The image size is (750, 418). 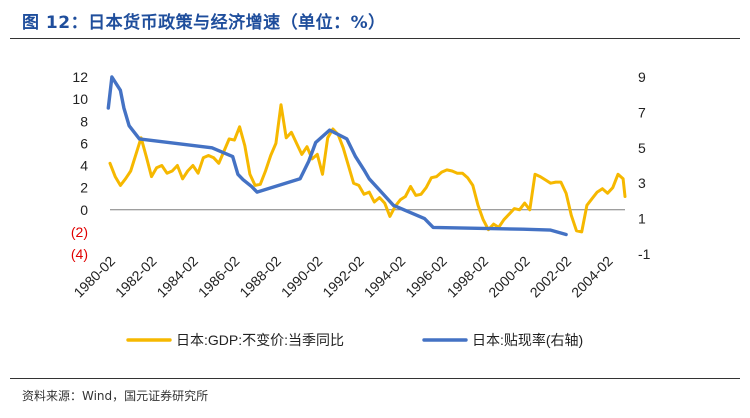 What do you see at coordinates (385, 277) in the screenshot?
I see `x-tick-label: 1994-02` at bounding box center [385, 277].